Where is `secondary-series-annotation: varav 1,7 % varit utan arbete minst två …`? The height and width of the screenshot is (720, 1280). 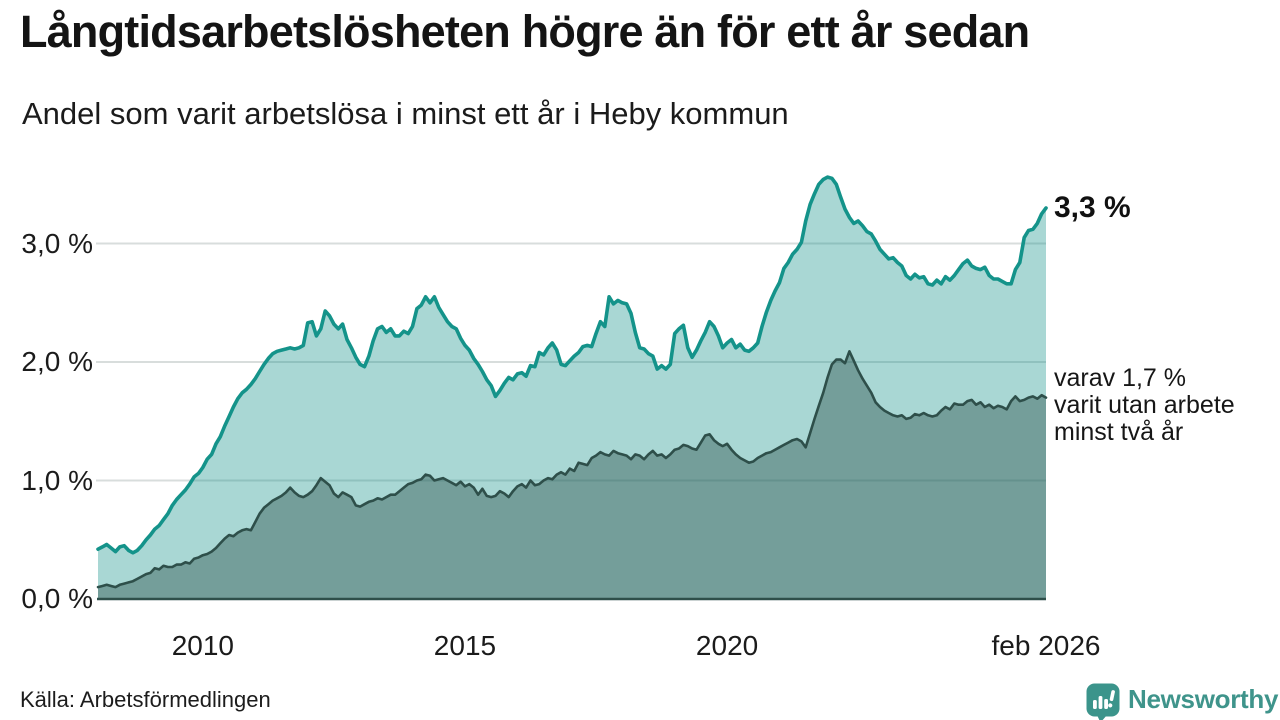 secondary-series-annotation: varav 1,7 % varit utan arbete minst två … is located at coordinates (1144, 405).